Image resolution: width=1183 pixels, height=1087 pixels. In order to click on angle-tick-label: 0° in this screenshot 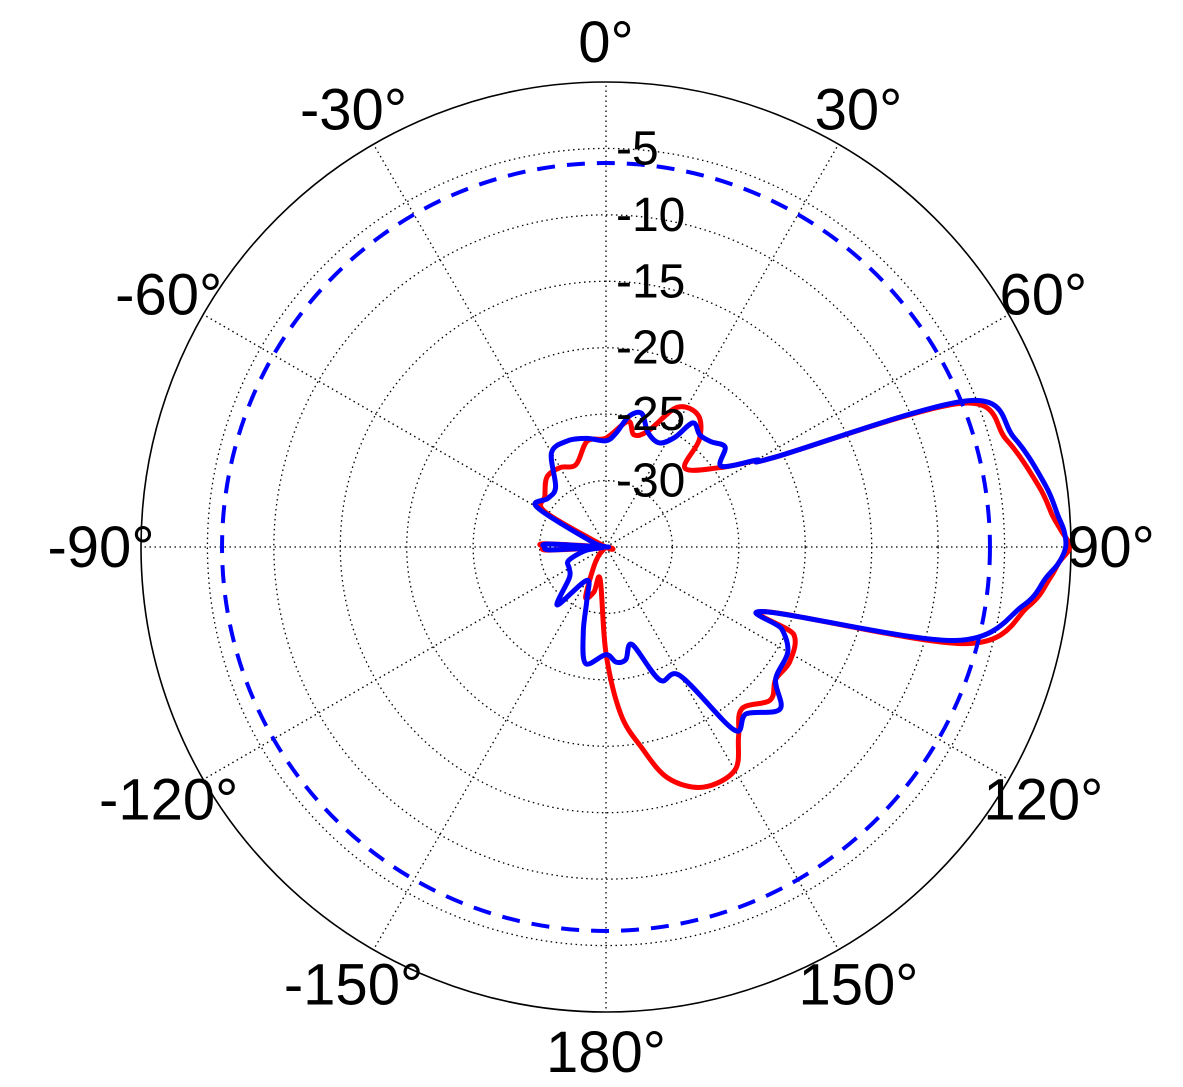, I will do `click(605, 42)`.